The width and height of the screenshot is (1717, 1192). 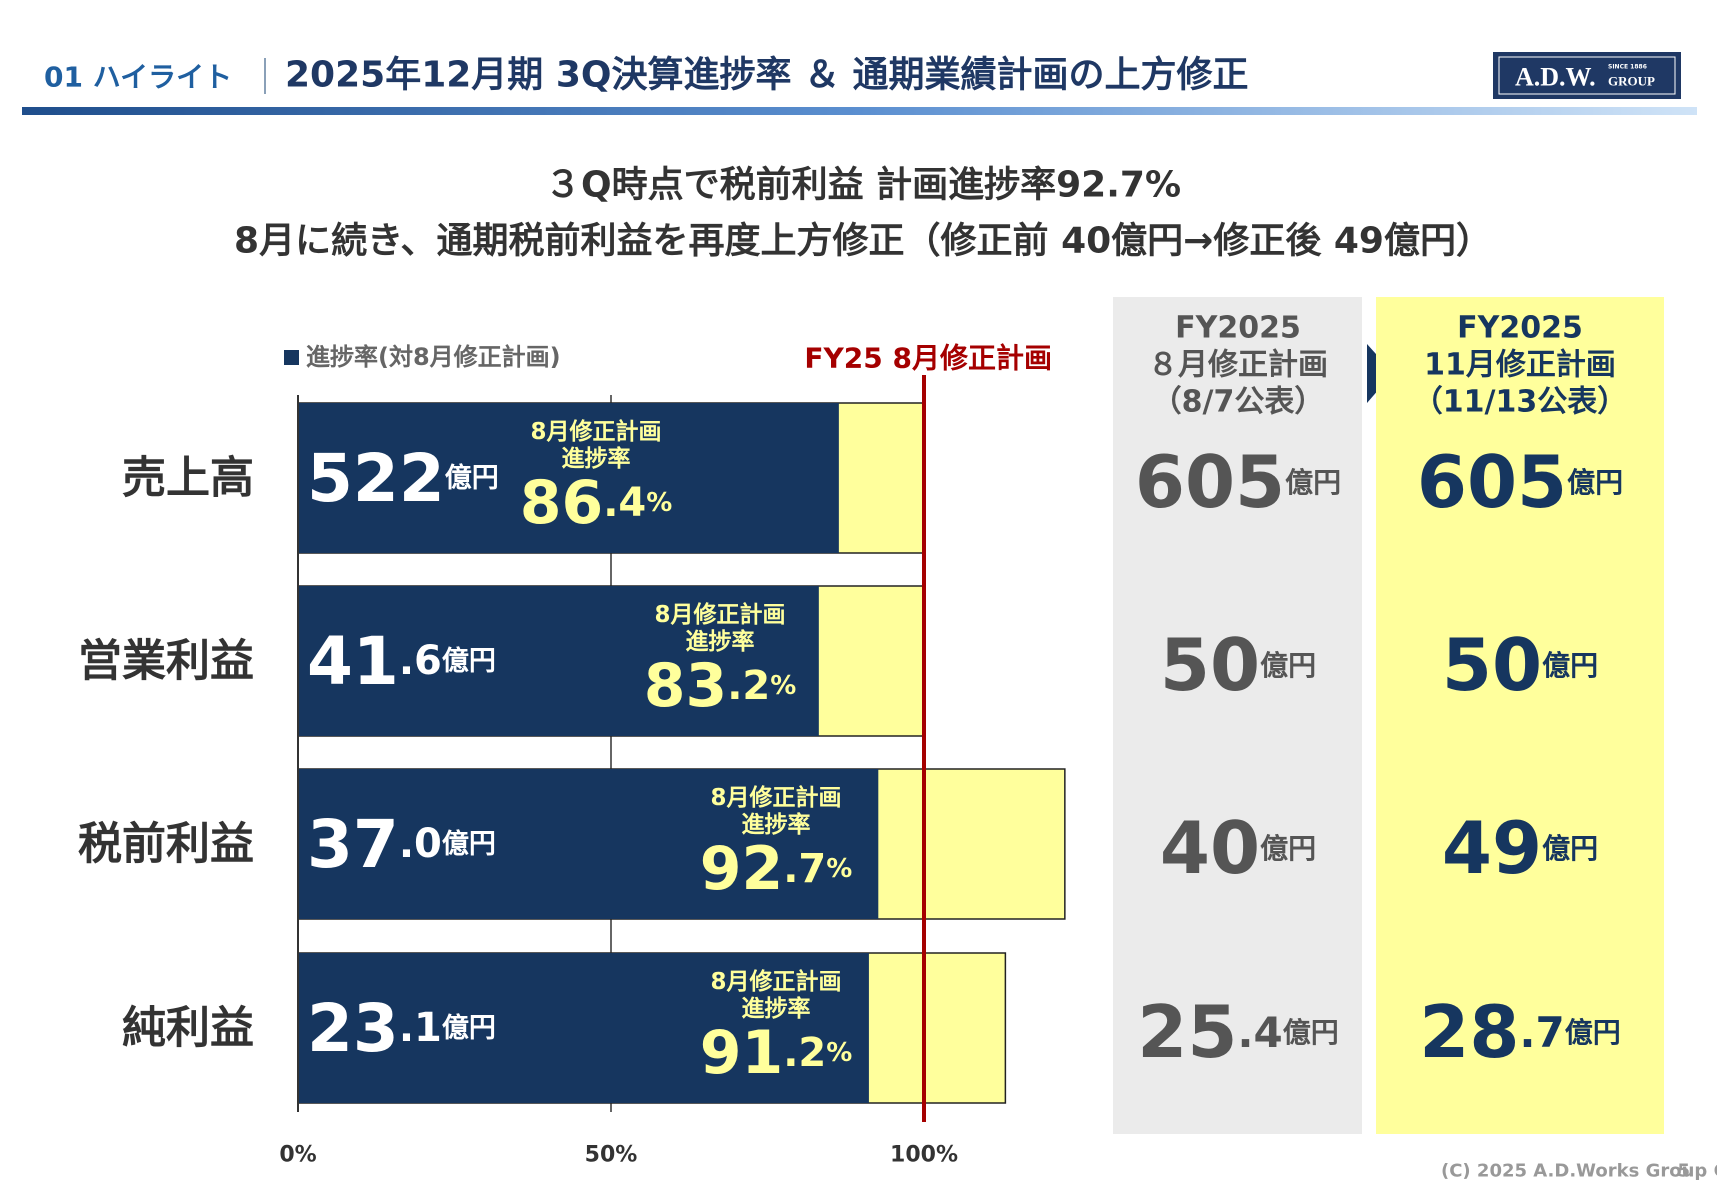 What do you see at coordinates (859, 111) in the screenshot?
I see `header-bar` at bounding box center [859, 111].